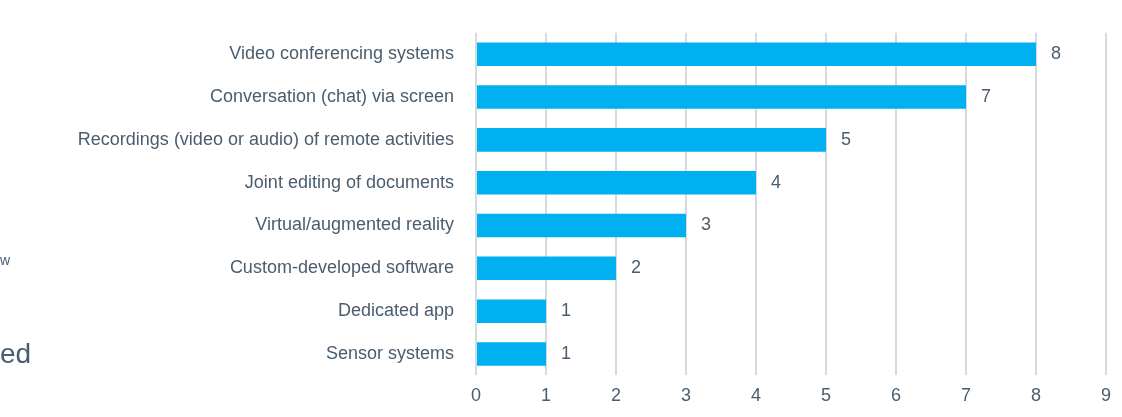 The width and height of the screenshot is (1122, 417). I want to click on y-tick-label: Joint editing of documents, so click(349, 181).